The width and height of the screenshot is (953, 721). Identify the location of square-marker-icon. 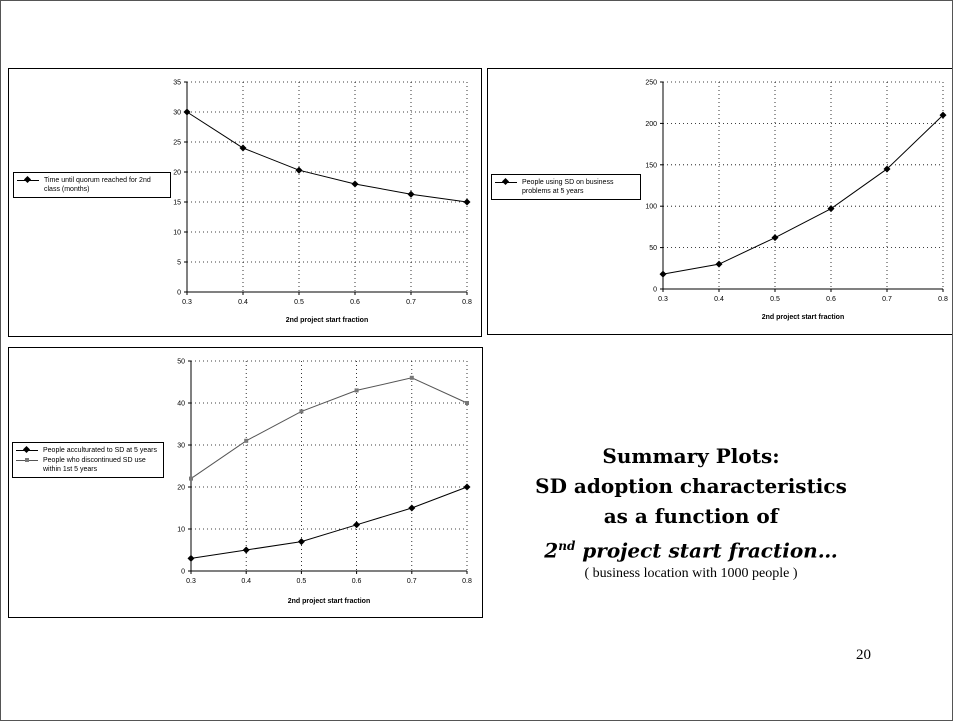
(27, 460).